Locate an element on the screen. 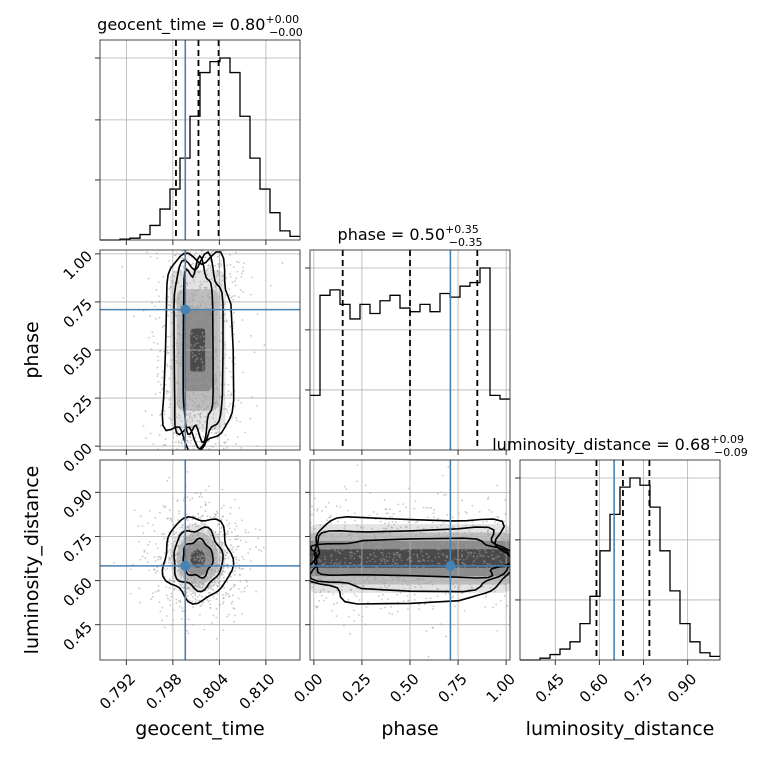 This screenshot has height=760, width=760. x-tick-label-luminosity_distance: 0.60 is located at coordinates (594, 688).